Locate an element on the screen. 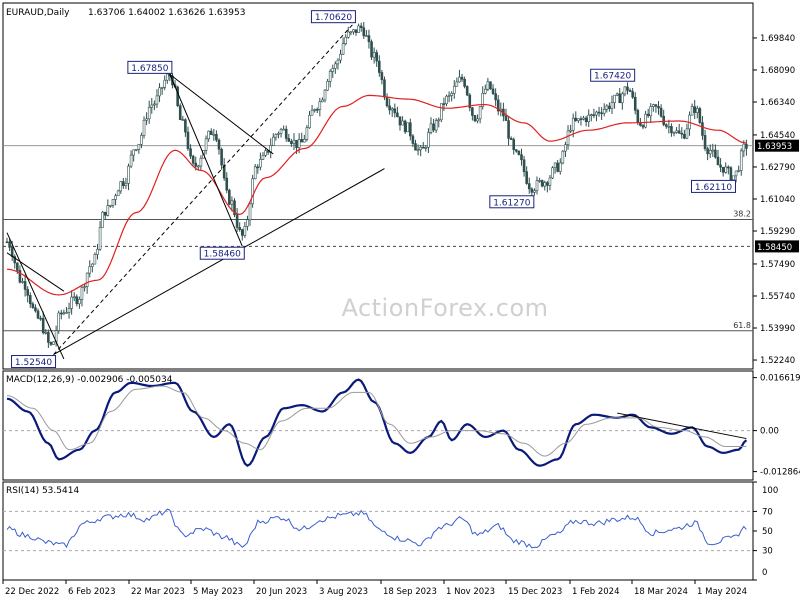 This screenshot has height=604, width=800. macd-y-tick-label: -0.012864 is located at coordinates (780, 473).